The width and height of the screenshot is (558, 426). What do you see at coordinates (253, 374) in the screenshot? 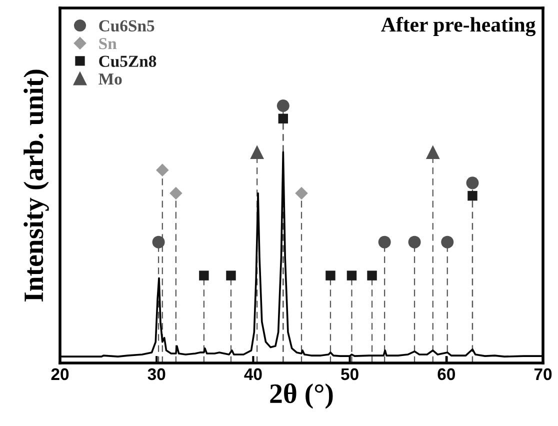
I see `x-tick-label: 40` at bounding box center [253, 374].